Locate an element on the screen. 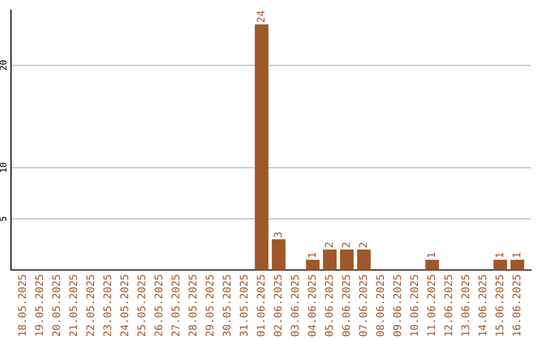 The width and height of the screenshot is (540, 340). x-tick-label: 03.06.2025 is located at coordinates (294, 305).